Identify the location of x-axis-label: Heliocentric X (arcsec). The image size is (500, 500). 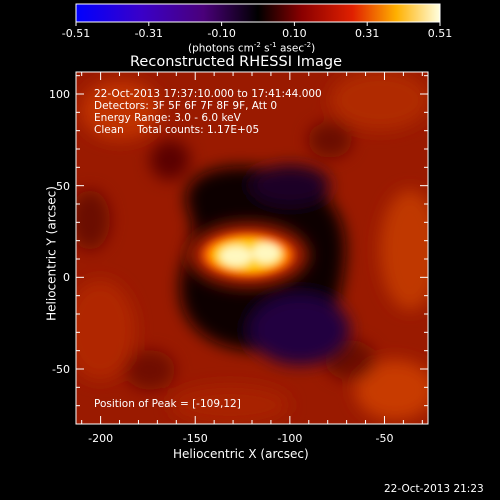
(241, 454).